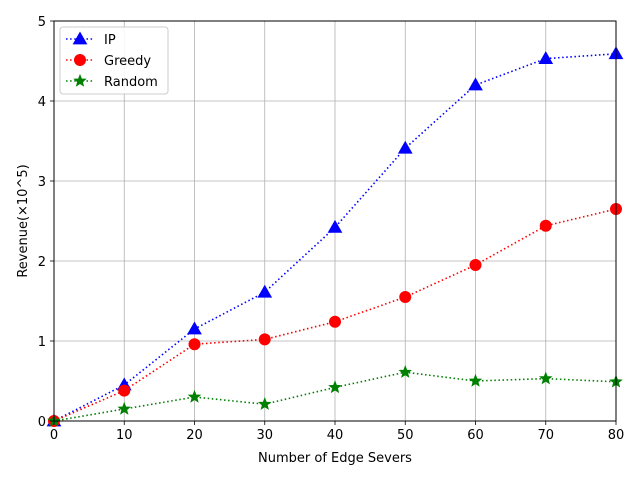 Image resolution: width=640 pixels, height=480 pixels. Describe the element at coordinates (42, 422) in the screenshot. I see `y-tick-label: 0` at that location.